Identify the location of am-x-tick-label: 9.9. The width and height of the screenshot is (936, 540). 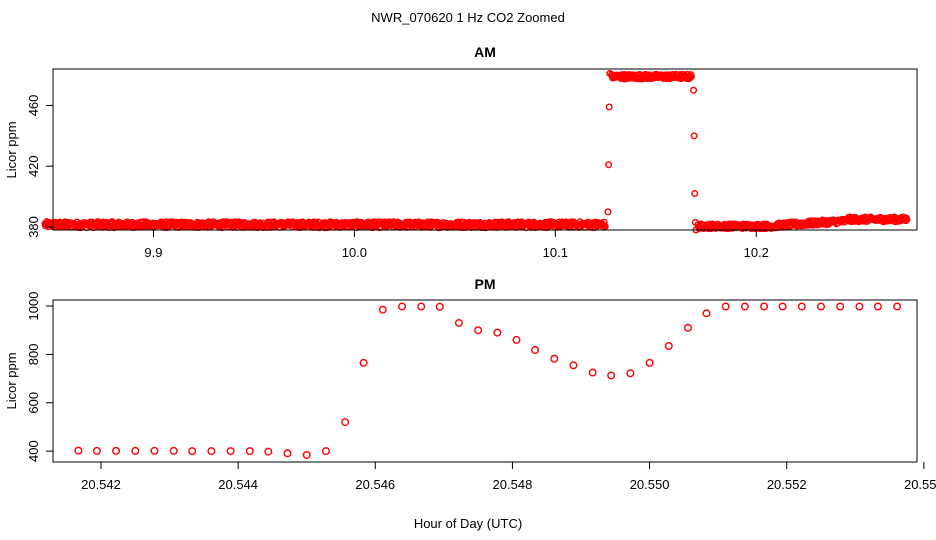
(153, 252).